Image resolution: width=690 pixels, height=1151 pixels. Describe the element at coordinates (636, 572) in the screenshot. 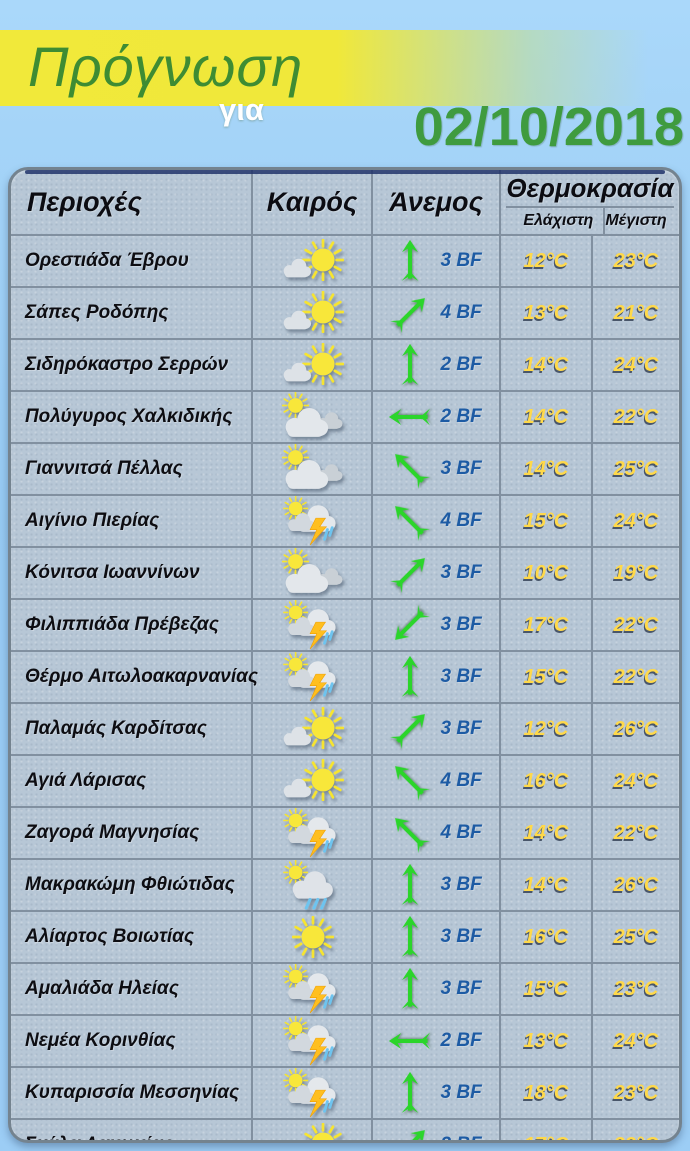

I see `temp-max: 19°C` at that location.